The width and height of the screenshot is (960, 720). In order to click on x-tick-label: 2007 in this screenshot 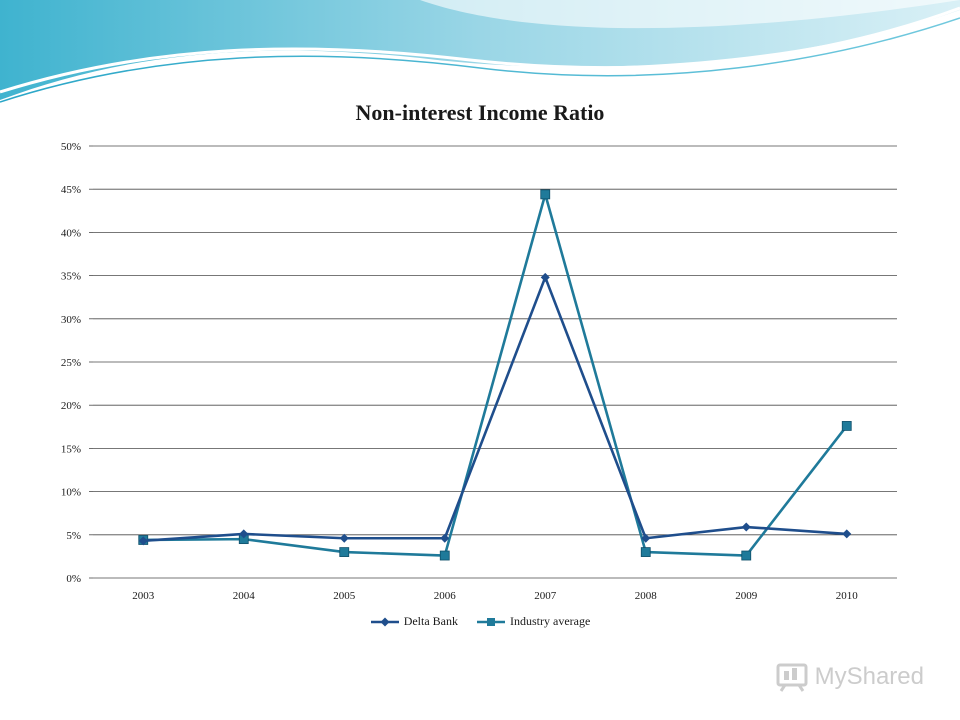, I will do `click(545, 596)`.